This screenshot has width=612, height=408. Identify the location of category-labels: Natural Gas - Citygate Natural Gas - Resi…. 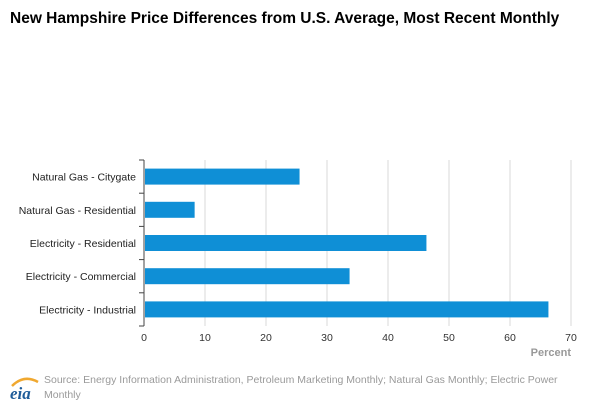
(77, 244).